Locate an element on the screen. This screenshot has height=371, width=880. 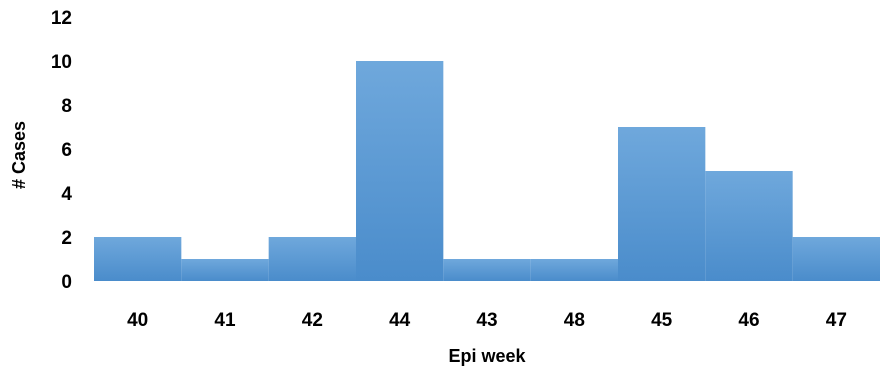
y-tick-label: 0 is located at coordinates (66, 282).